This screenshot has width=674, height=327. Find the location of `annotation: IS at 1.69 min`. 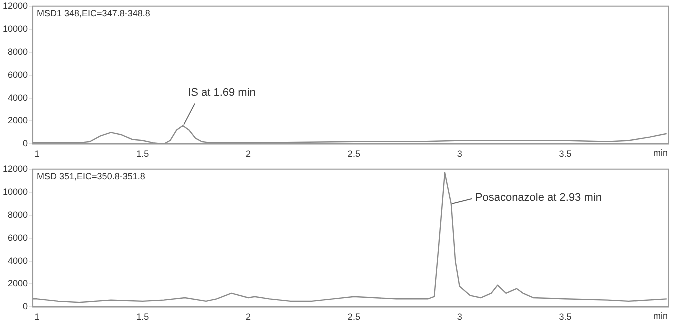

annotation: IS at 1.69 min is located at coordinates (222, 92).